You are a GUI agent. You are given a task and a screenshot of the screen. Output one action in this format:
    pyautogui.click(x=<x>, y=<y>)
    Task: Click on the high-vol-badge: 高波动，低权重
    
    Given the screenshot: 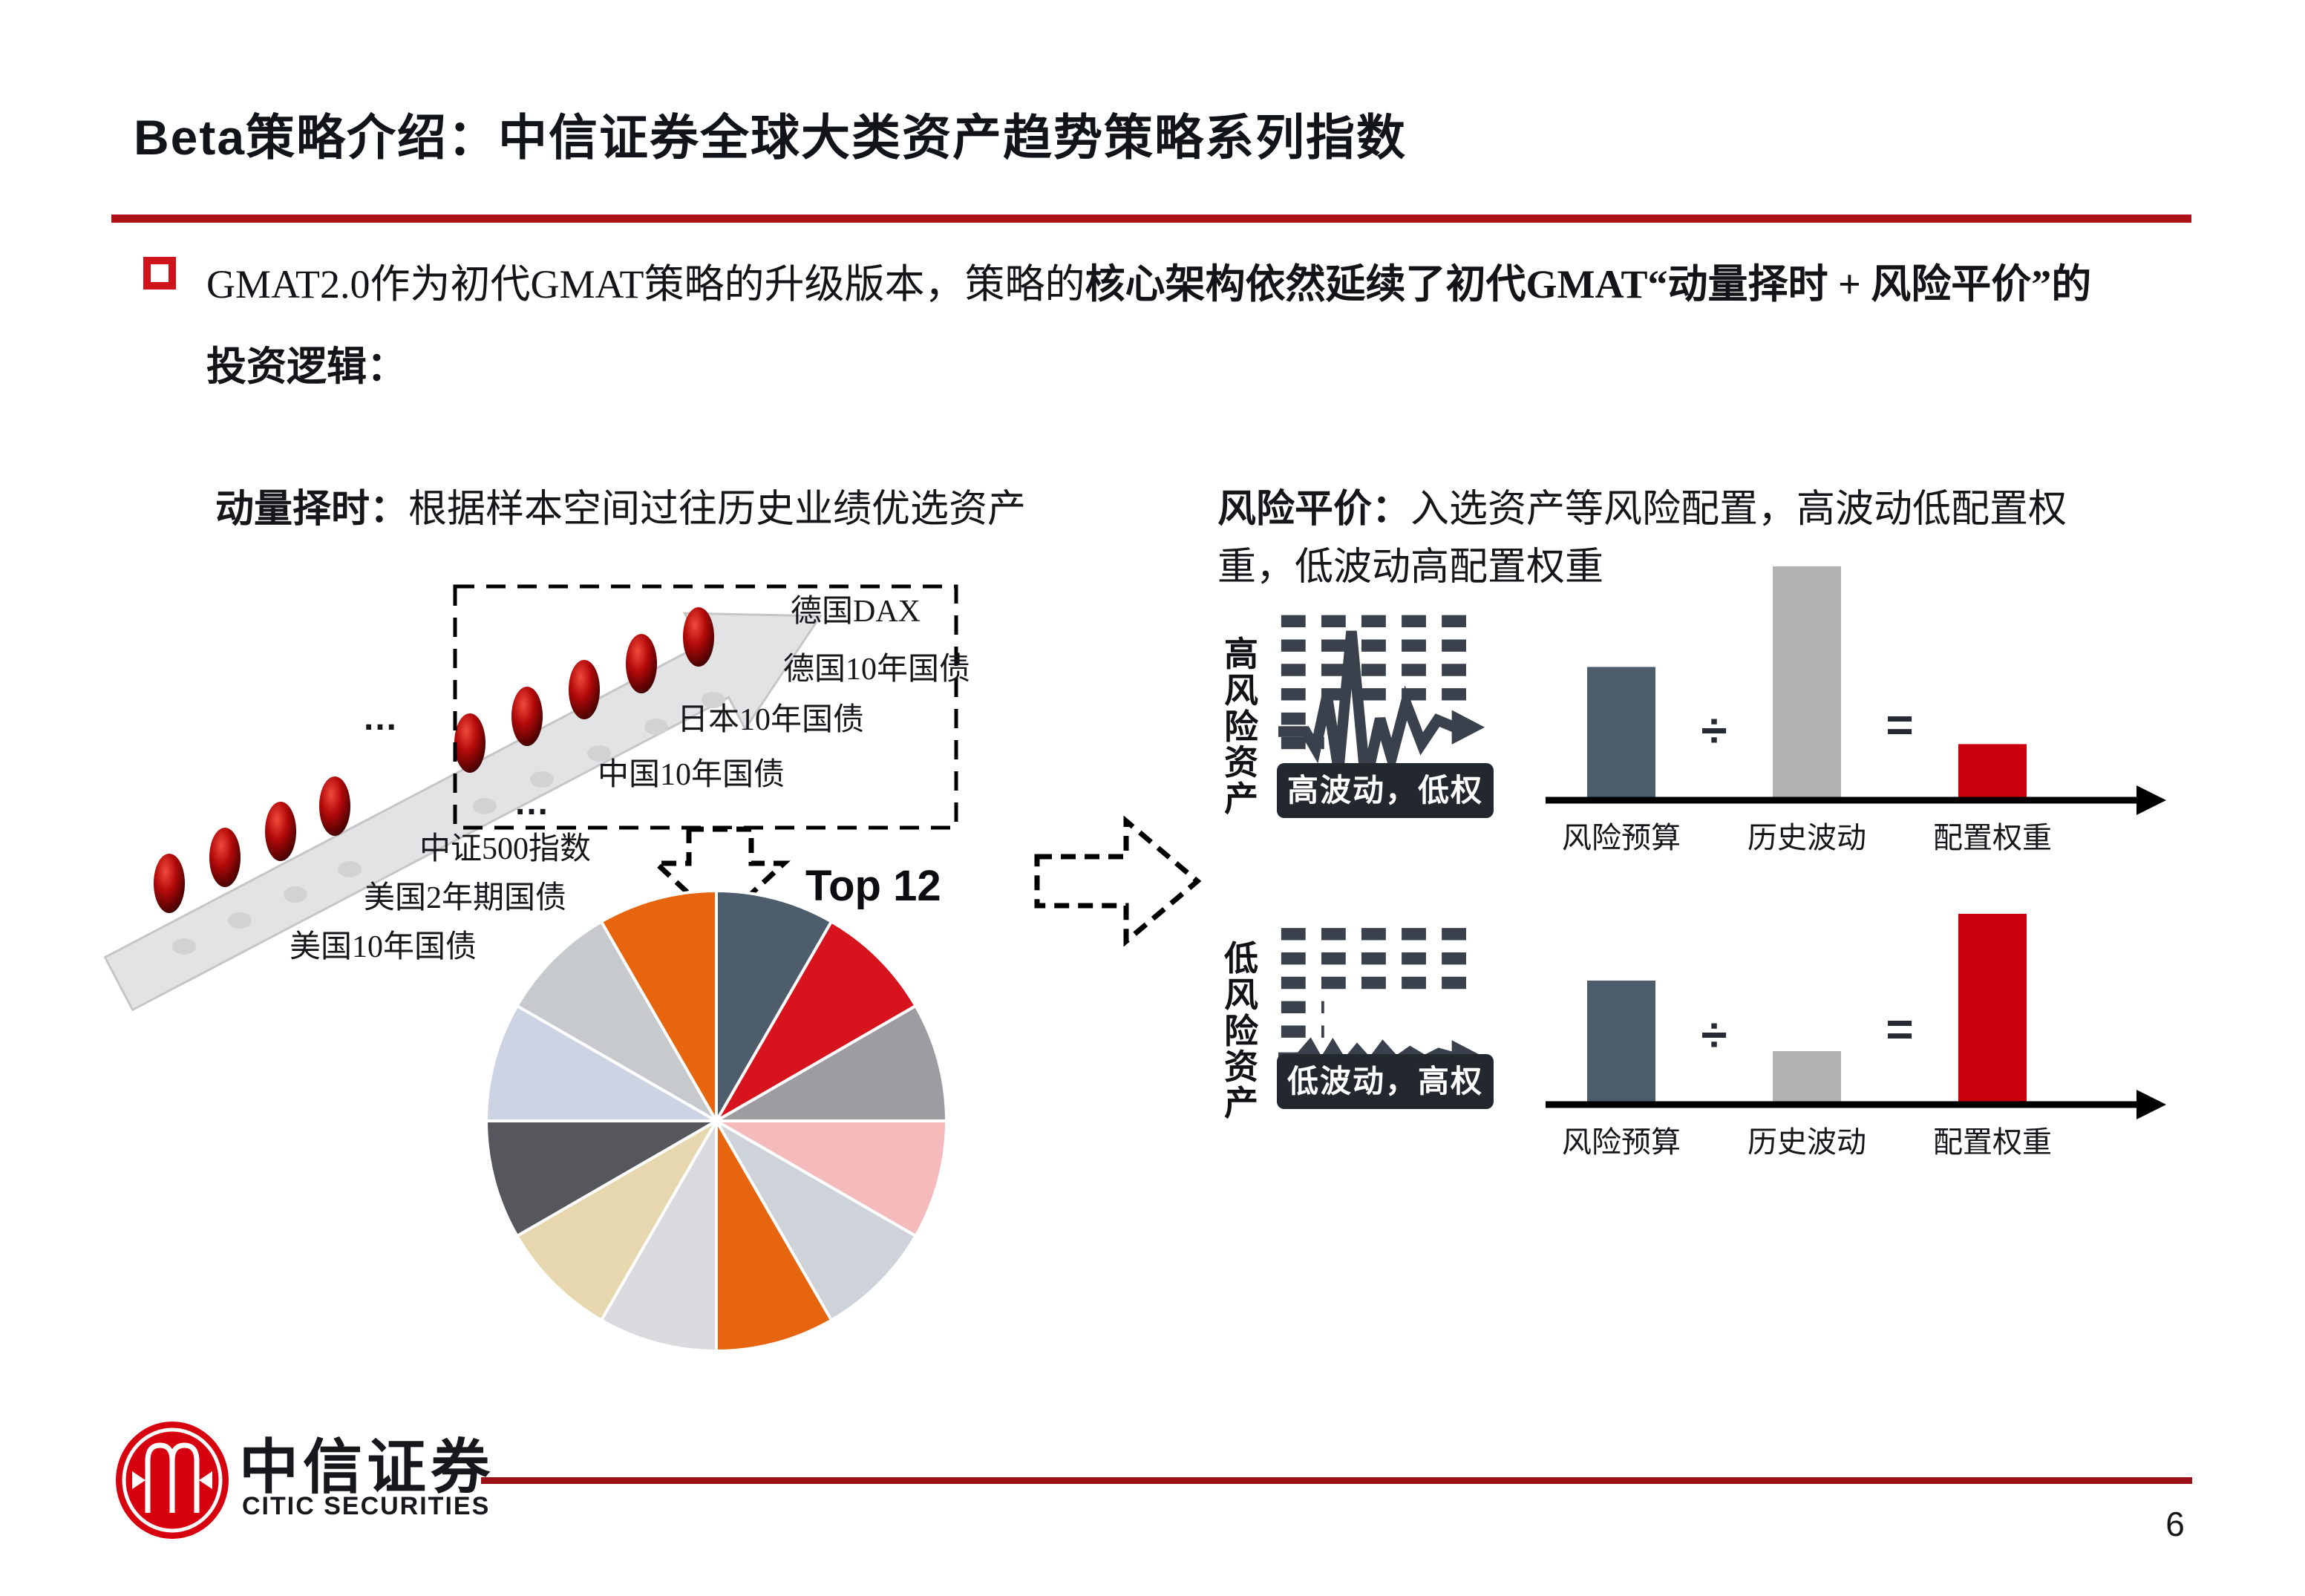 What is the action you would take?
    pyautogui.click(x=1385, y=813)
    